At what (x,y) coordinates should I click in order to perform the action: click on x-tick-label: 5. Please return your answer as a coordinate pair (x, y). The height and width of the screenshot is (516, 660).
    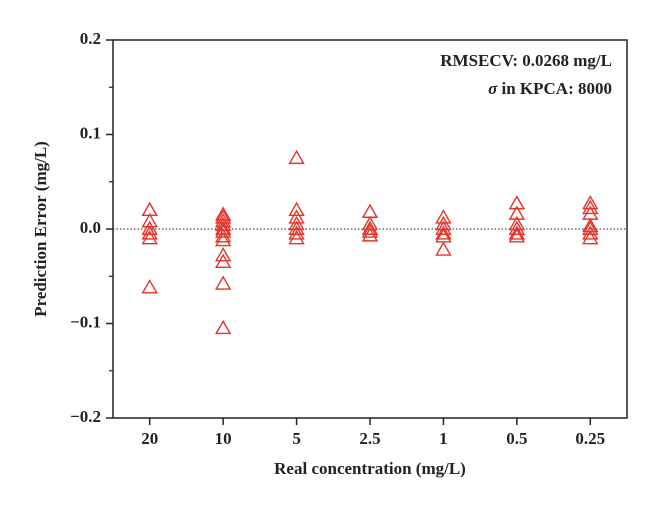
    Looking at the image, I should click on (296, 438).